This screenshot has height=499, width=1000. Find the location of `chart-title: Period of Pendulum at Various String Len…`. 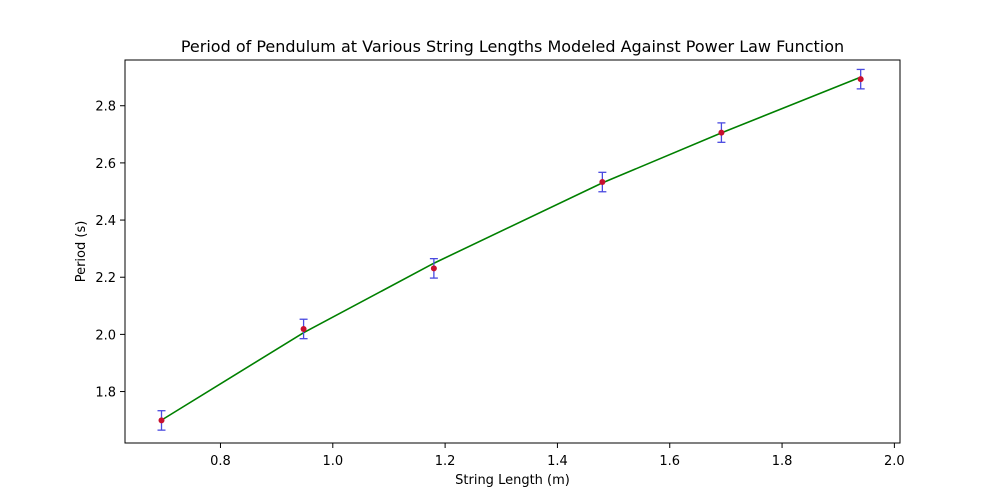

chart-title: Period of Pendulum at Various String Len… is located at coordinates (512, 46).